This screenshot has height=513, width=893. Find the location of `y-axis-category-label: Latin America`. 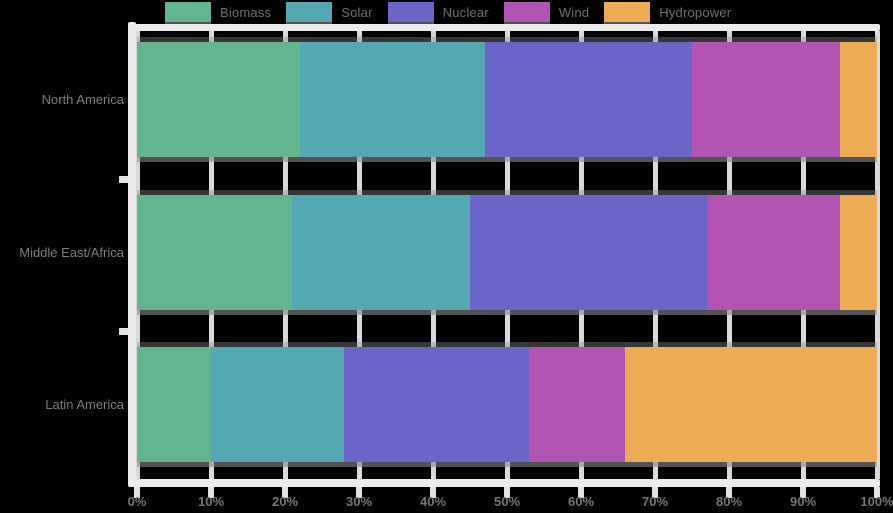

y-axis-category-label: Latin America is located at coordinates (84, 404).